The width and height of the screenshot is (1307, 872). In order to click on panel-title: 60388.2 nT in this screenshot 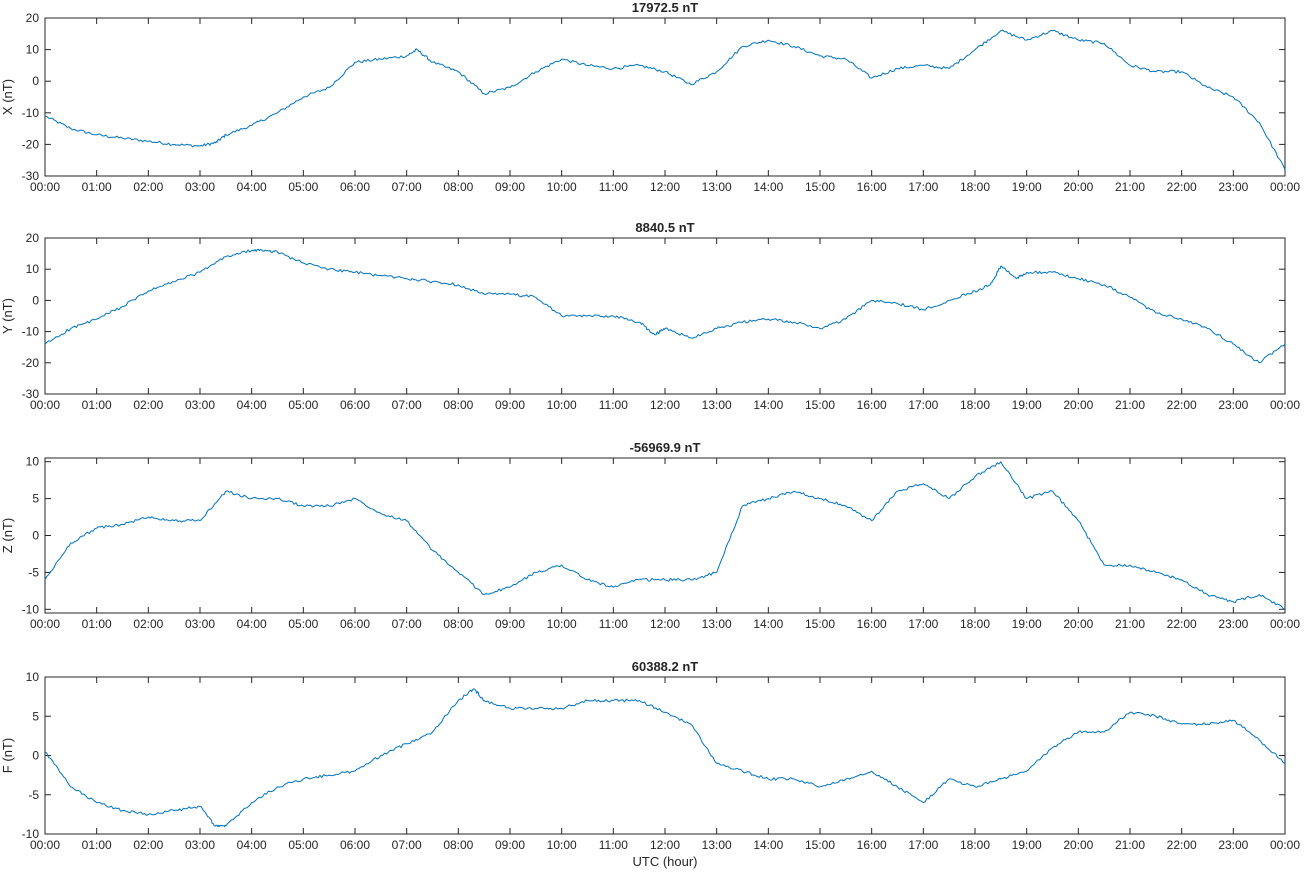, I will do `click(665, 666)`.